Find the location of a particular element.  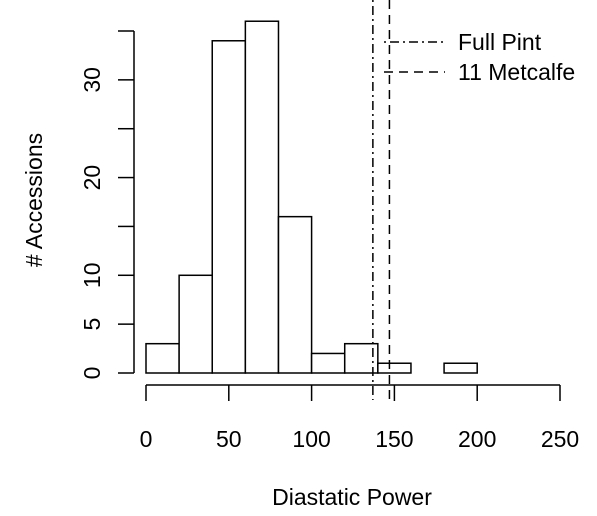

reference-lines-layer is located at coordinates (381, 200).